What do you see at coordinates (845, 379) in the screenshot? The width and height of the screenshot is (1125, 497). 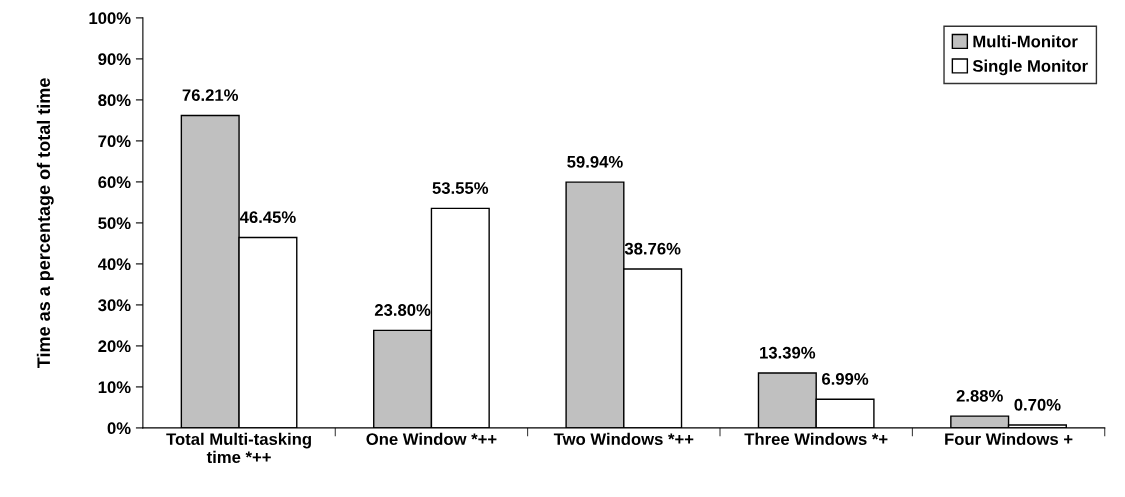 I see `data-label: 6.99%` at bounding box center [845, 379].